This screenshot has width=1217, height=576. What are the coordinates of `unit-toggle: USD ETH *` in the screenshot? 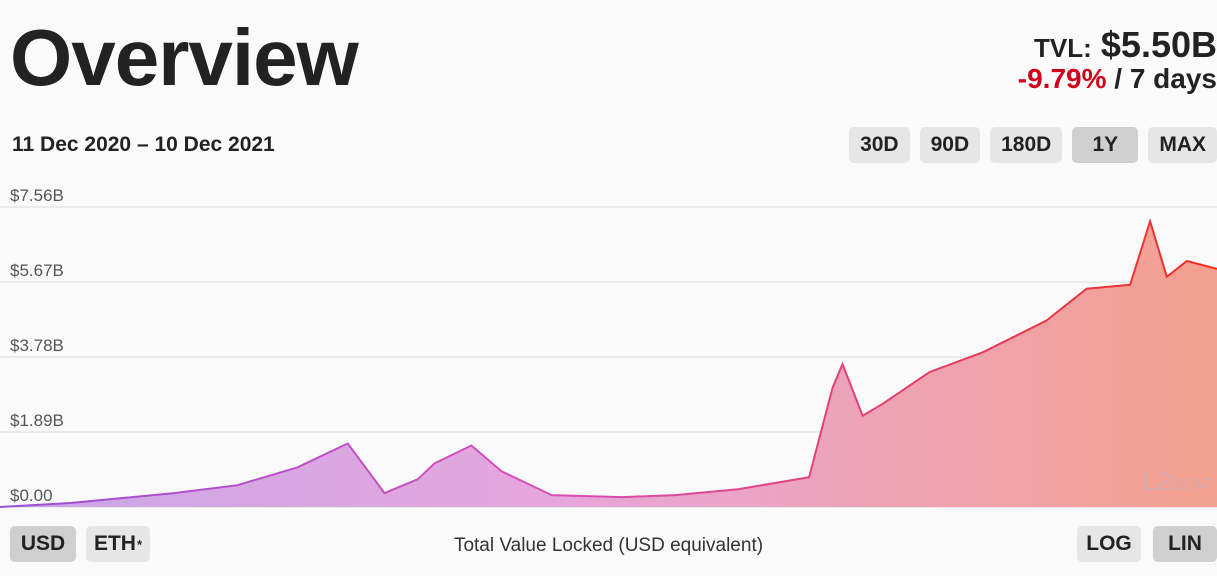 It's located at (80, 544).